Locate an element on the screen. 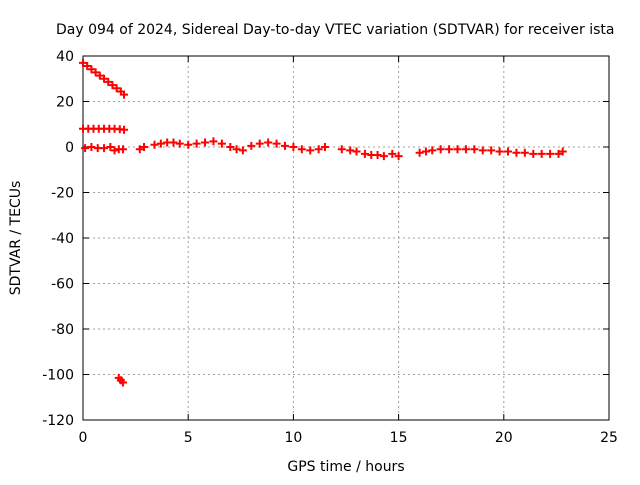 The width and height of the screenshot is (640, 485). y-tick-label: -80 is located at coordinates (62, 330).